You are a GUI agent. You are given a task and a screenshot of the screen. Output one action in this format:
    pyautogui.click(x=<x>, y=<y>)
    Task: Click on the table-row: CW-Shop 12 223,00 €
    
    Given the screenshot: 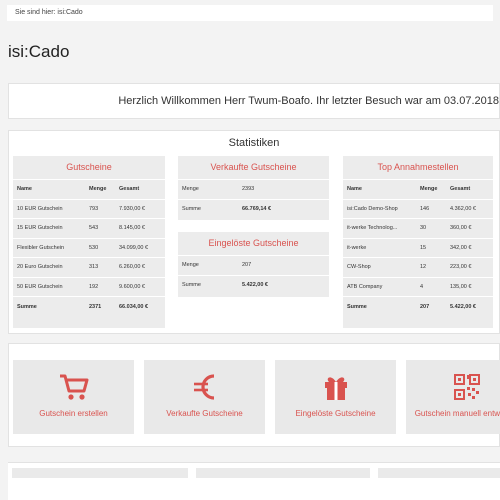 What is the action you would take?
    pyautogui.click(x=418, y=267)
    